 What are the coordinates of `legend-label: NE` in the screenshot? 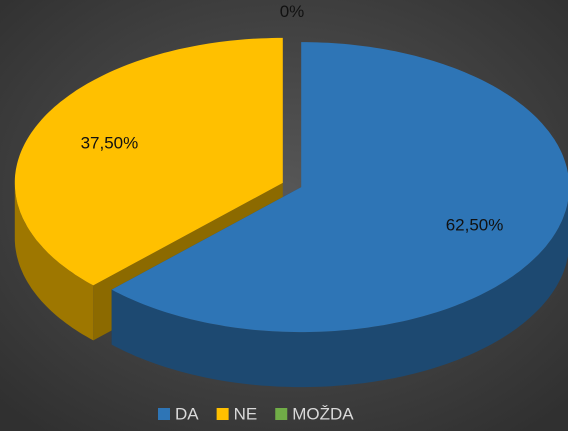 It's located at (246, 413).